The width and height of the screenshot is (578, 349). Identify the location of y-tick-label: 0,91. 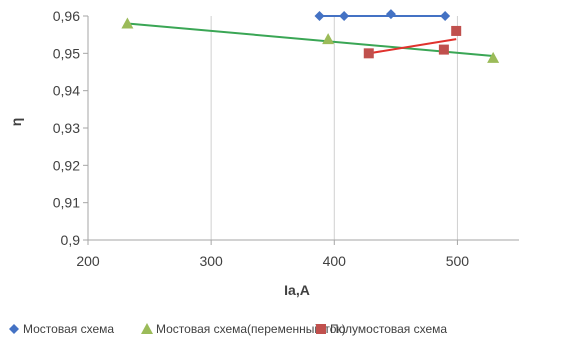
(66, 203).